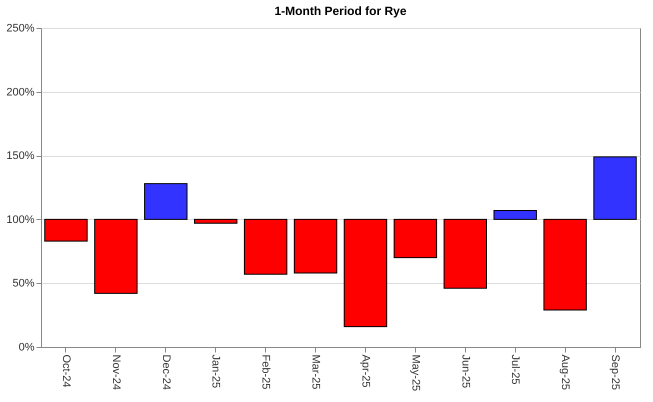 This screenshot has height=402, width=653. Describe the element at coordinates (20, 220) in the screenshot. I see `y-tick-label: 100%` at that location.